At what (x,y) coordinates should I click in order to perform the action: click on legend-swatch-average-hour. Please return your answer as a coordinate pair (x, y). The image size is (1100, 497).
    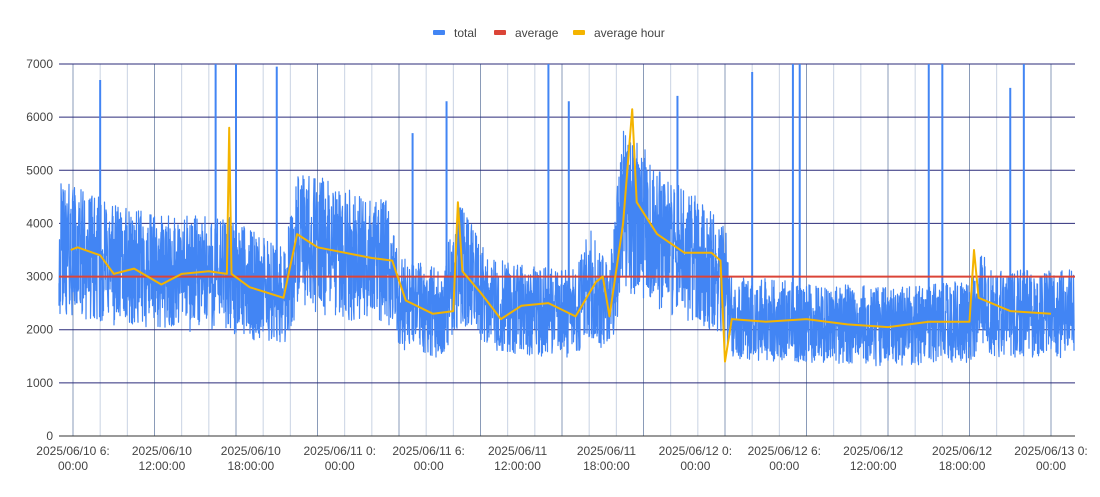
    Looking at the image, I should click on (579, 32).